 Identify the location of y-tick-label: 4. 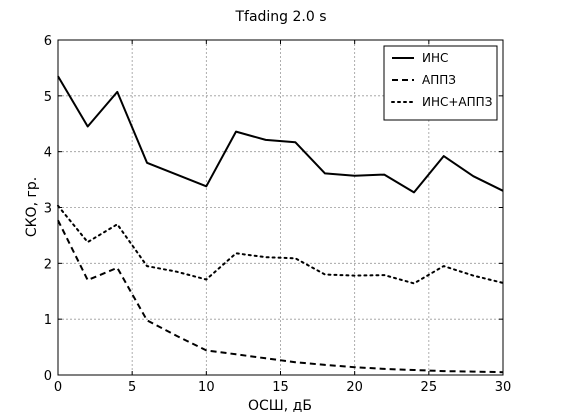
(48, 153).